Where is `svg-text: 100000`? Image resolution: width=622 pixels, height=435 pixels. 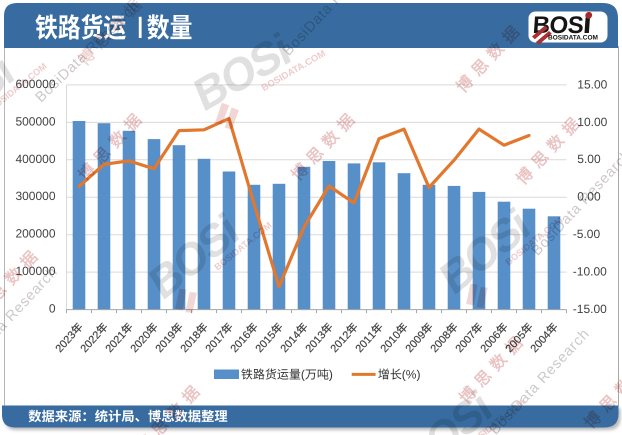 svg-text: 100000 is located at coordinates (35, 271).